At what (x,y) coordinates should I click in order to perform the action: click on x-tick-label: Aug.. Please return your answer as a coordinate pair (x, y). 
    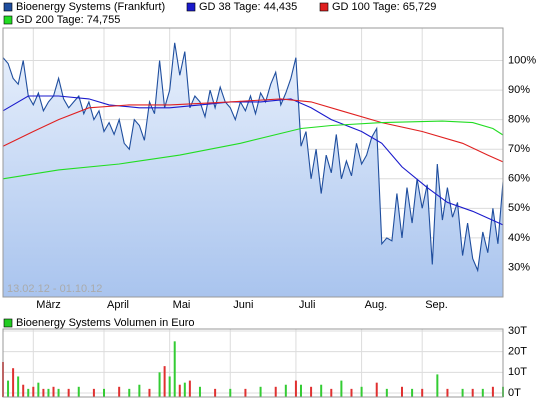
    Looking at the image, I should click on (376, 305).